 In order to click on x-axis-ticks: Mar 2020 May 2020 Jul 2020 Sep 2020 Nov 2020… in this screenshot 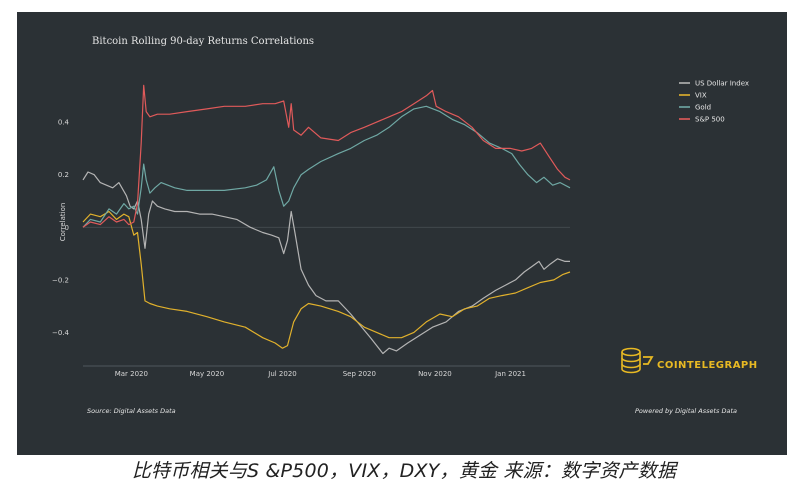, I will do `click(320, 374)`.